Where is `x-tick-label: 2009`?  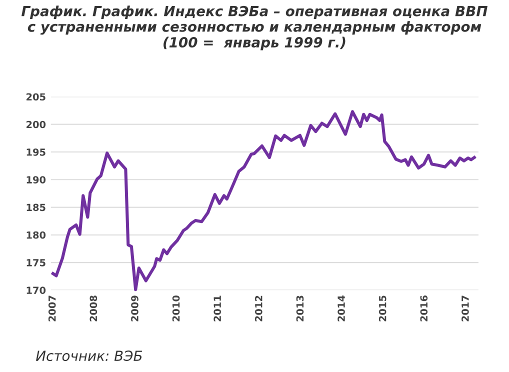
x-tick-label: 2009 is located at coordinates (134, 309).